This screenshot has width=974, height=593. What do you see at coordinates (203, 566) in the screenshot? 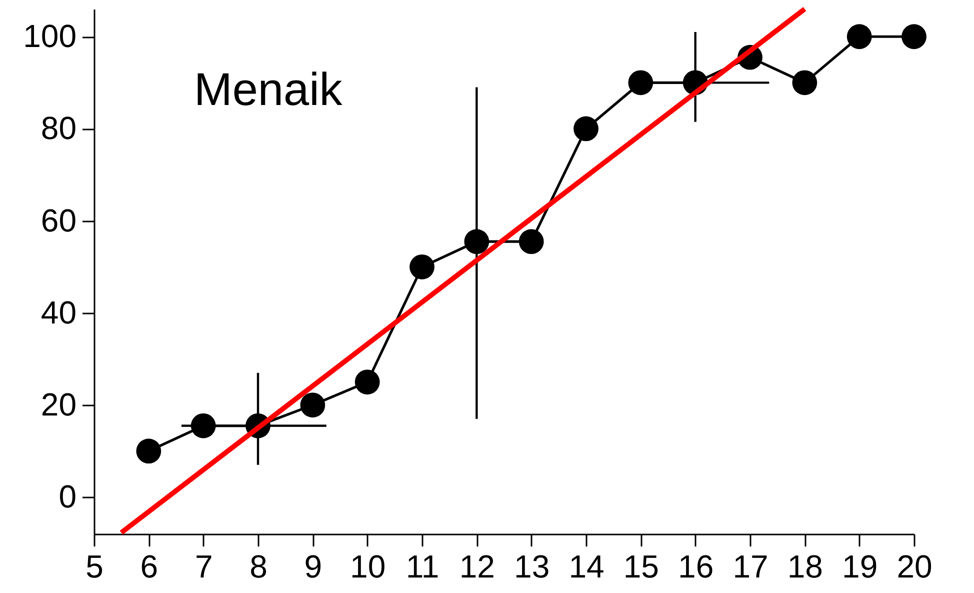
I see `x-tick-label: 7` at bounding box center [203, 566].